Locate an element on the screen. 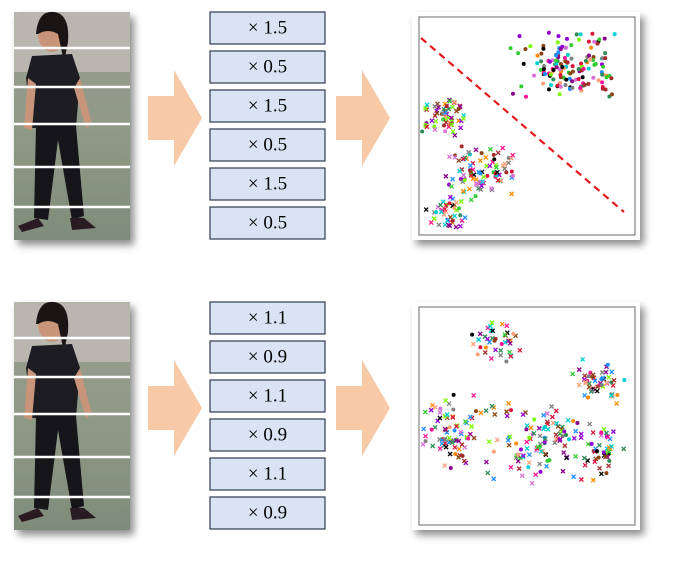 This screenshot has width=675, height=571. arm is located at coordinates (58, 394).